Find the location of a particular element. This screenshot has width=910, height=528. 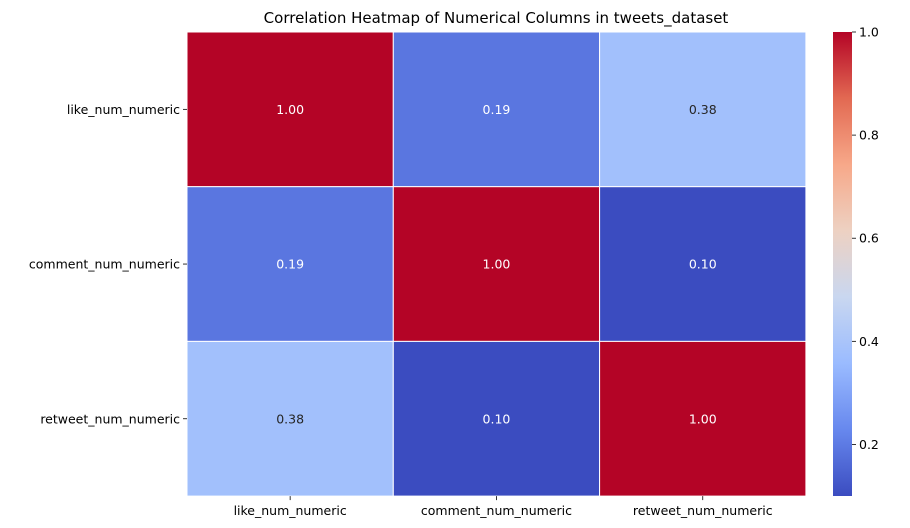

x-tick-label: retweet_num_numeric is located at coordinates (703, 510).